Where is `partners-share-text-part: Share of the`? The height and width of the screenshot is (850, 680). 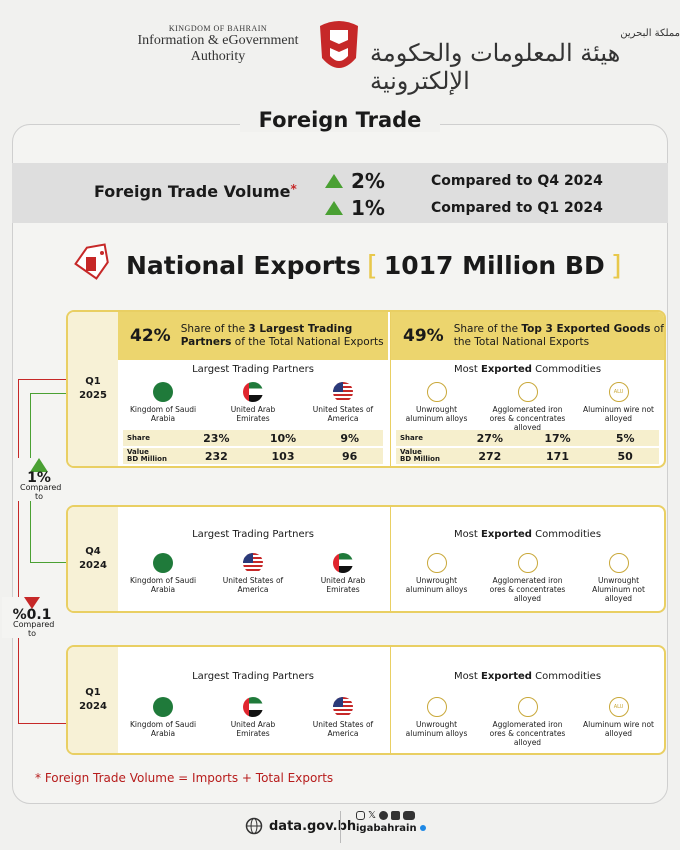 partners-share-text-part: Share of the is located at coordinates (214, 329).